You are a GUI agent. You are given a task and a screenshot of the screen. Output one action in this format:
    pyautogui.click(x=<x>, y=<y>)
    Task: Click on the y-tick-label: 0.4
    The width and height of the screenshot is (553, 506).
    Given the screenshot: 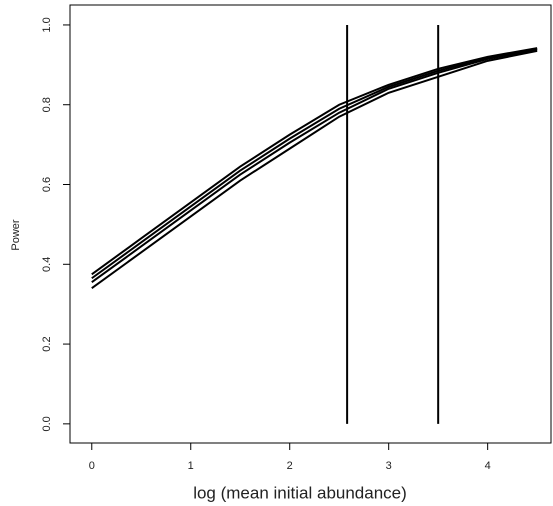 What is the action you would take?
    pyautogui.click(x=47, y=264)
    